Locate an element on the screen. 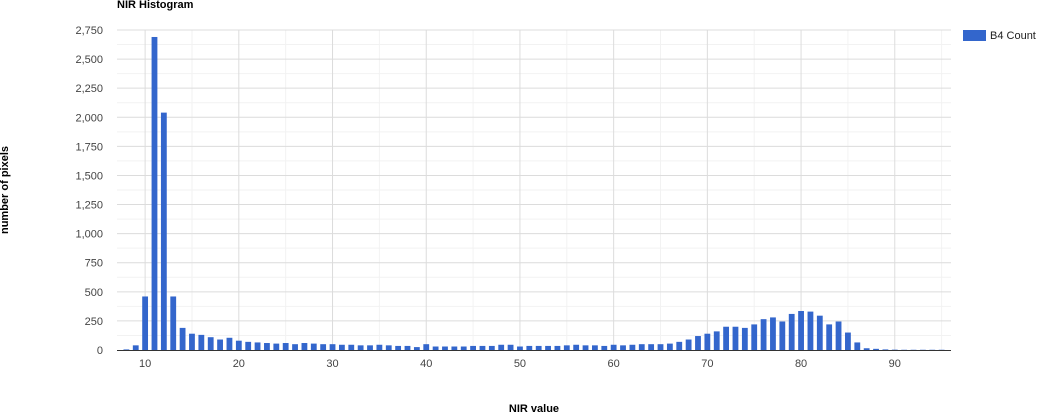 This screenshot has width=1039, height=413. x-tick-label: 60 is located at coordinates (614, 364).